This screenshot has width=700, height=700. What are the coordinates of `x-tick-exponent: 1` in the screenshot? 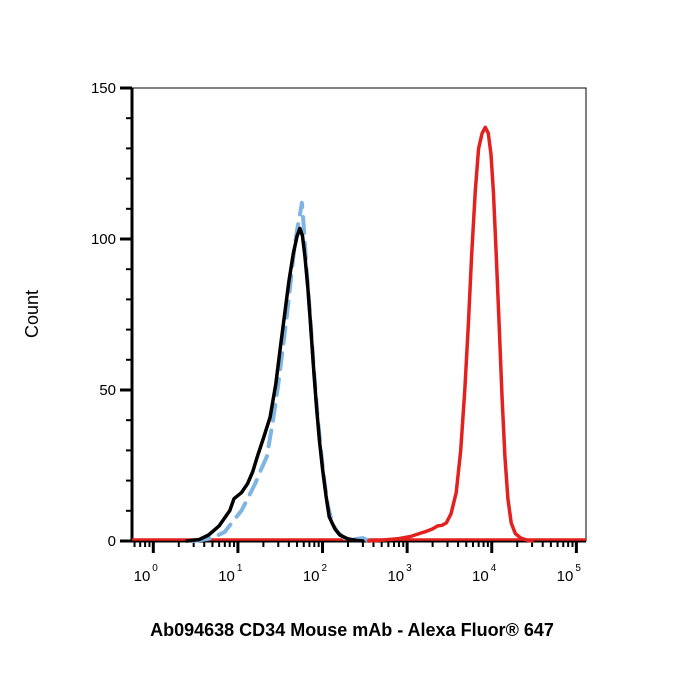 It's located at (240, 568).